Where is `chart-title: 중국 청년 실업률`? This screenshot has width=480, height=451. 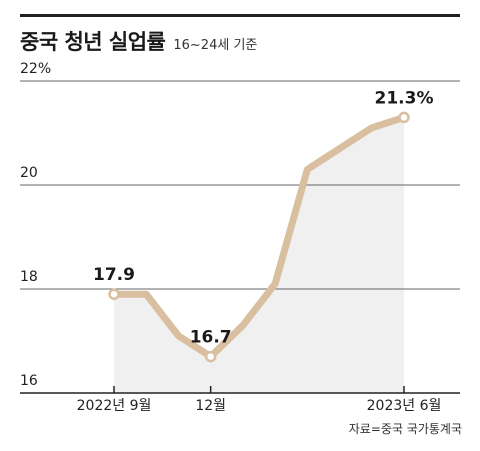 chart-title: 중국 청년 실업률 is located at coordinates (93, 42).